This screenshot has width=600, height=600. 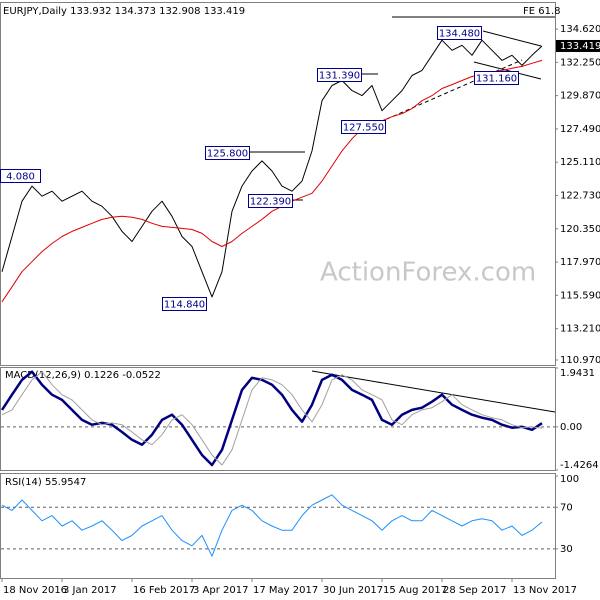 What do you see at coordinates (353, 590) in the screenshot?
I see `x-tick-label: 30 Jun 2017` at bounding box center [353, 590].